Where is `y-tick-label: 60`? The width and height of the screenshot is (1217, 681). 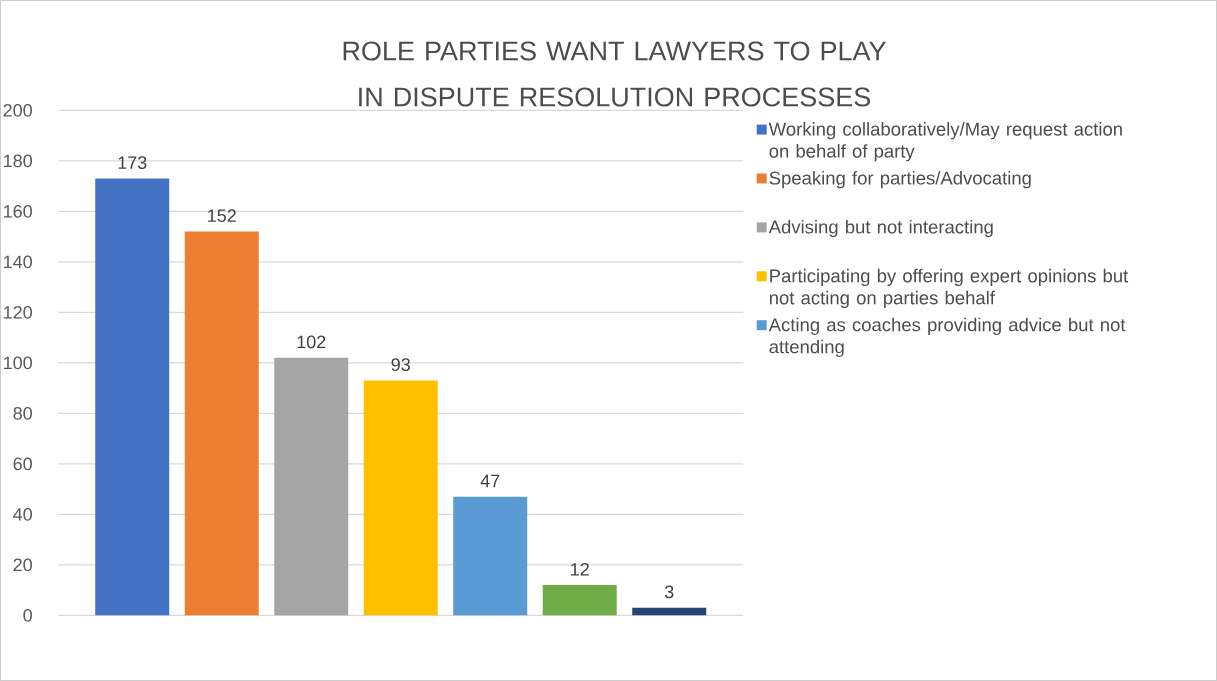
y-tick-label: 60 is located at coordinates (22, 464).